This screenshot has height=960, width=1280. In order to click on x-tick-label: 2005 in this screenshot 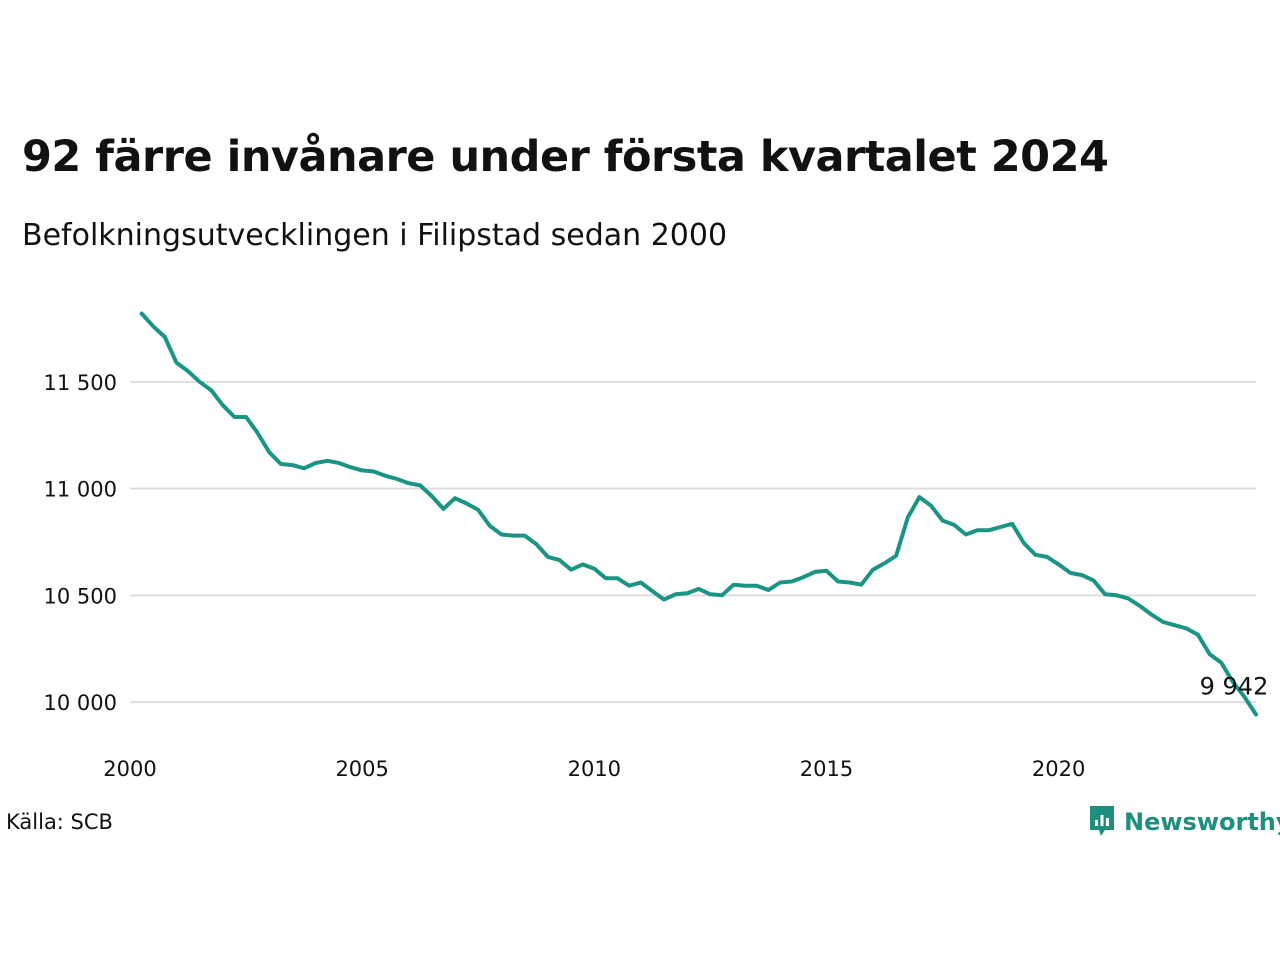, I will do `click(361, 769)`.